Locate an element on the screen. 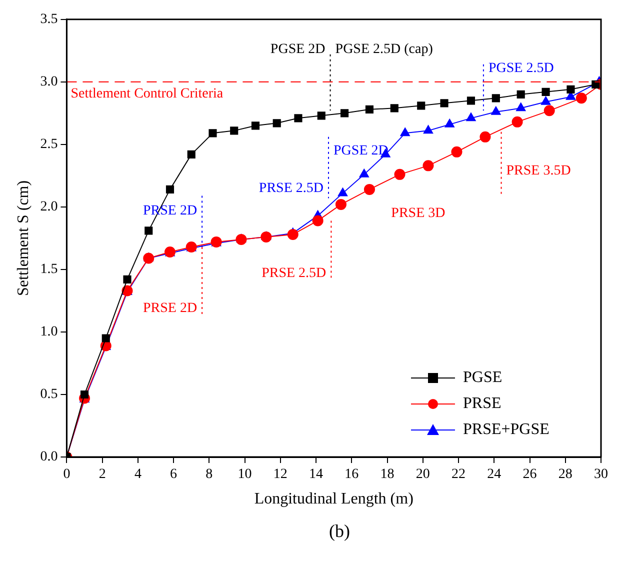 The height and width of the screenshot is (562, 619). y-tick-label: 1.0 is located at coordinates (49, 332).